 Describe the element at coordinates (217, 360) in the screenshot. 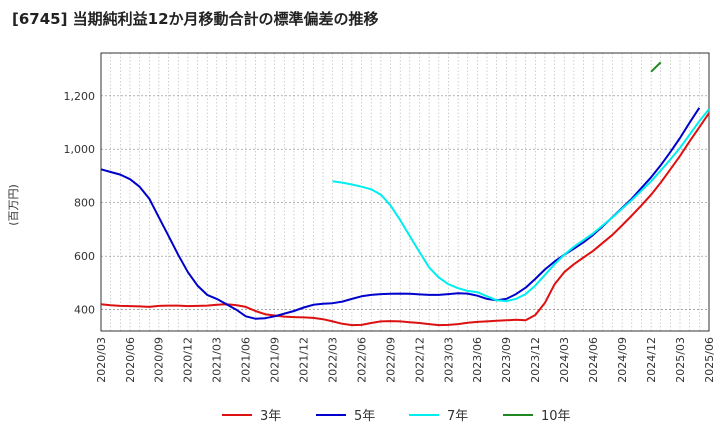

I see `x-tick-label: 2021/03` at that location.